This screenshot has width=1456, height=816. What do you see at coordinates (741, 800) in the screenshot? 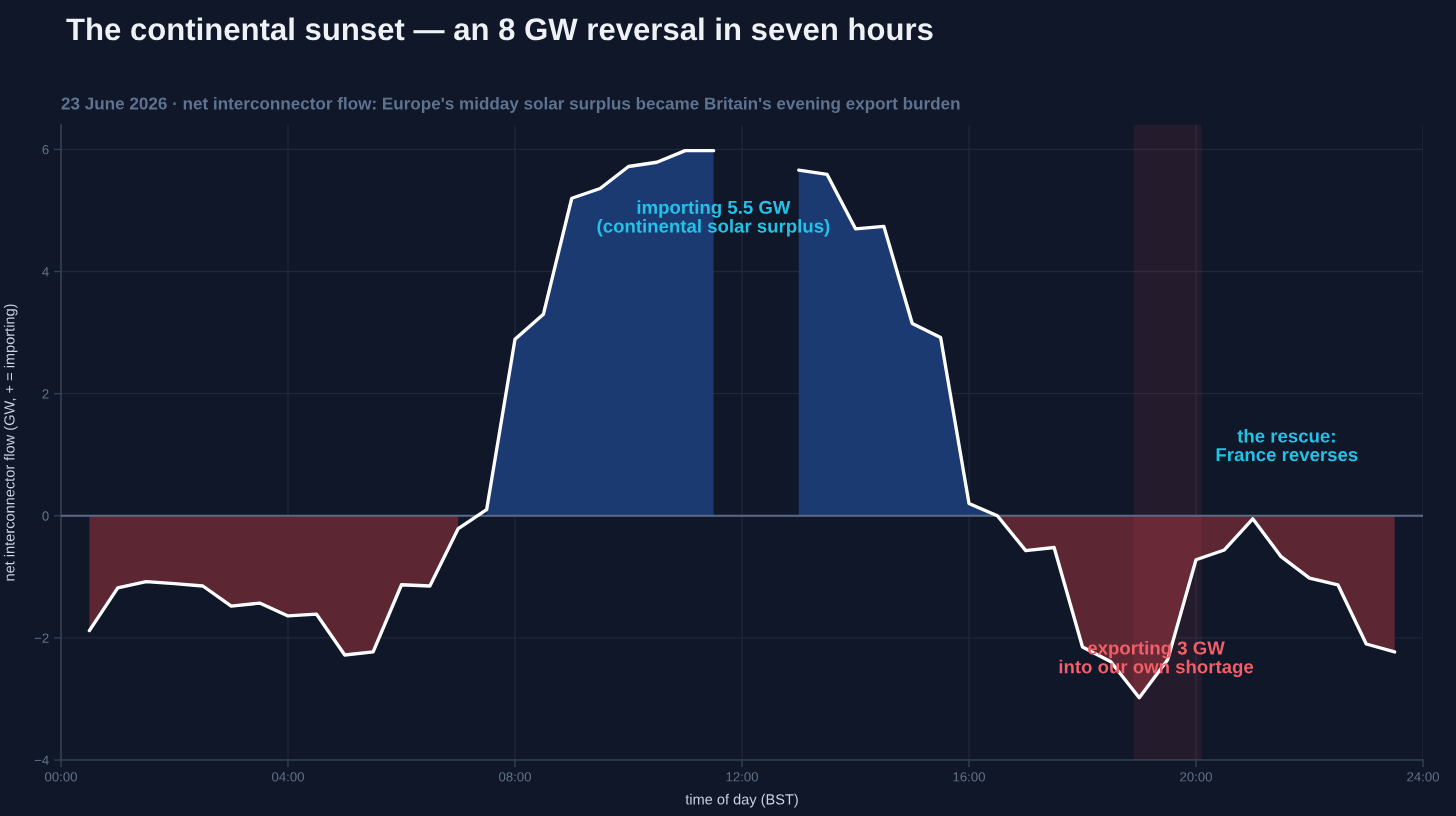
I see `x-axis-title: time of day (BST)` at bounding box center [741, 800].